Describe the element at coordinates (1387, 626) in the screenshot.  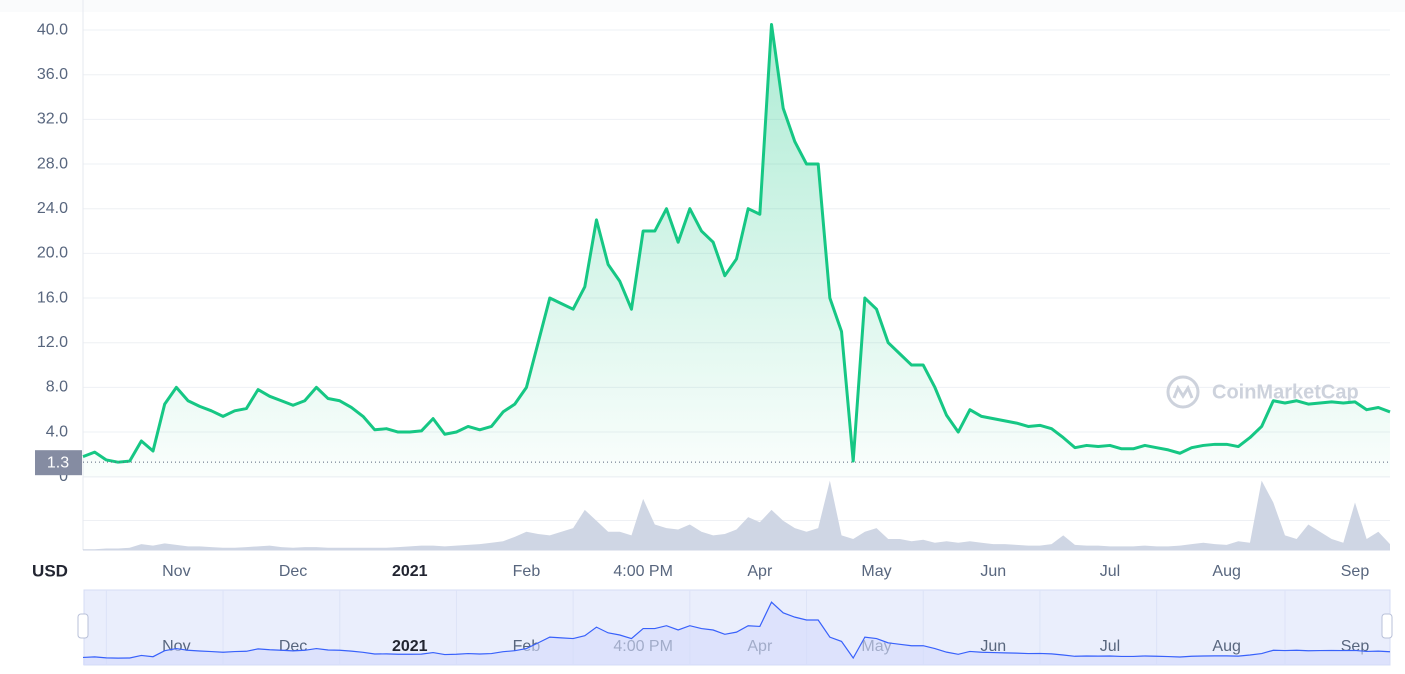
I see `navigator-handle-right` at that location.